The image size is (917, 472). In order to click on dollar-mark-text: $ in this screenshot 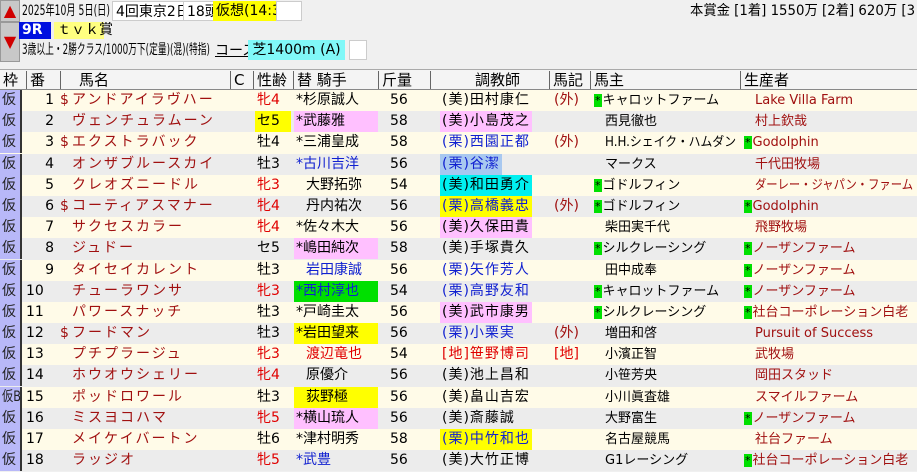, I will do `click(64, 142)`.